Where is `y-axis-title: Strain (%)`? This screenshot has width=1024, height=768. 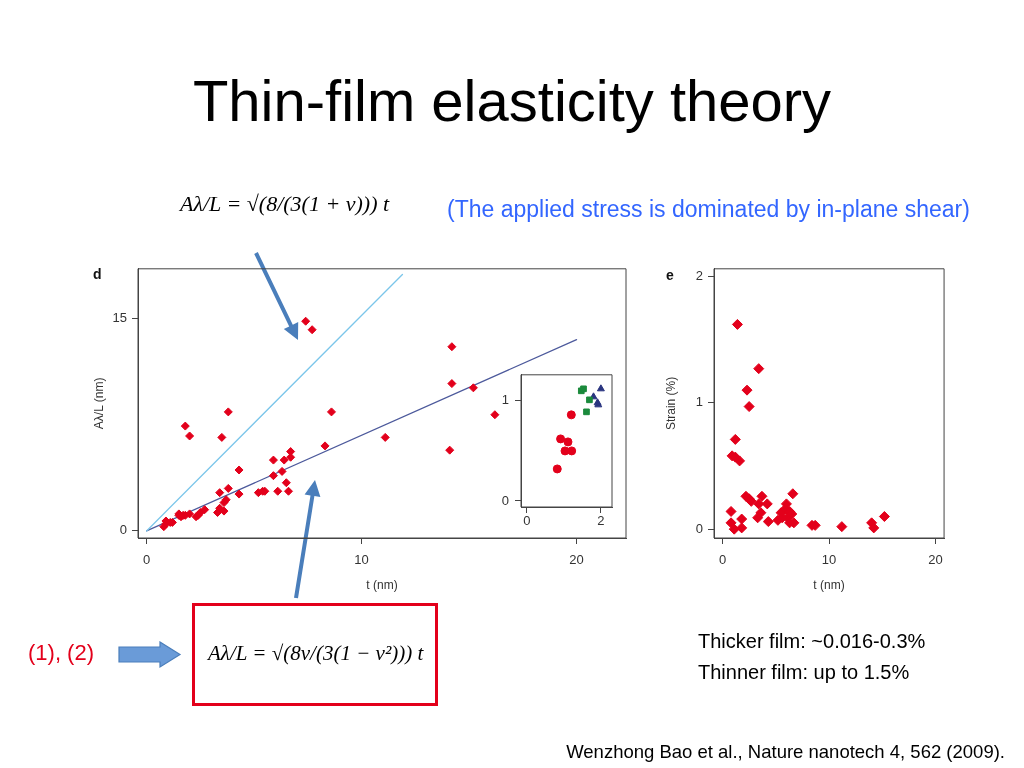 y-axis-title: Strain (%) is located at coordinates (670, 403).